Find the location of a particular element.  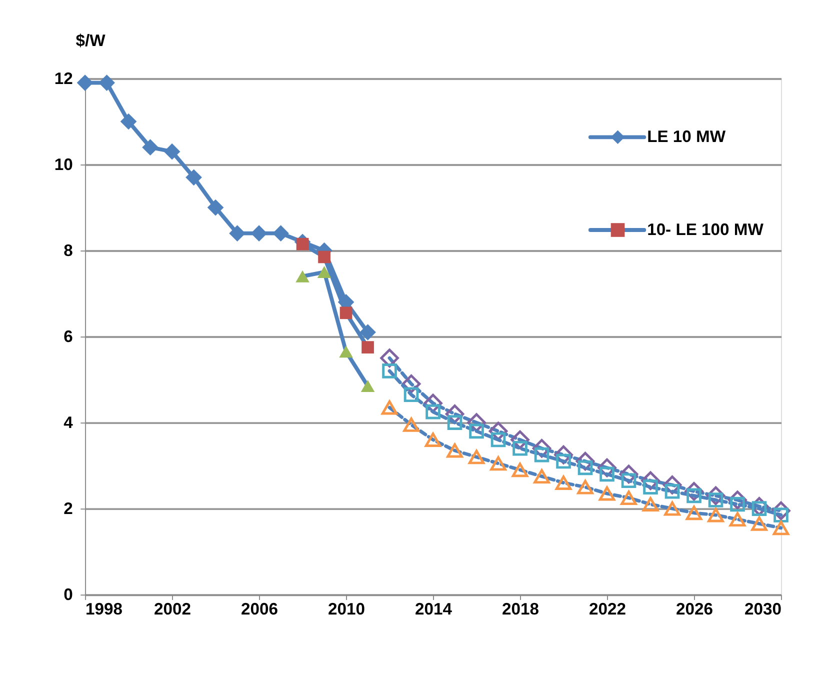

x-tick-label: 2018 is located at coordinates (520, 609).